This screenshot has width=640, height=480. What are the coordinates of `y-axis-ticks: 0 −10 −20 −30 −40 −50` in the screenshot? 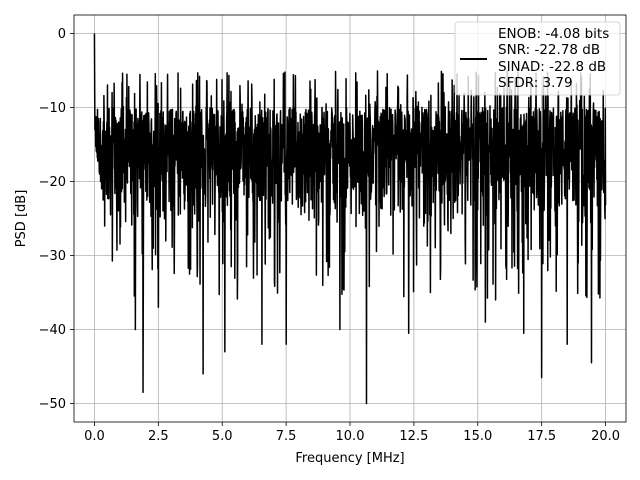 It's located at (56, 219).